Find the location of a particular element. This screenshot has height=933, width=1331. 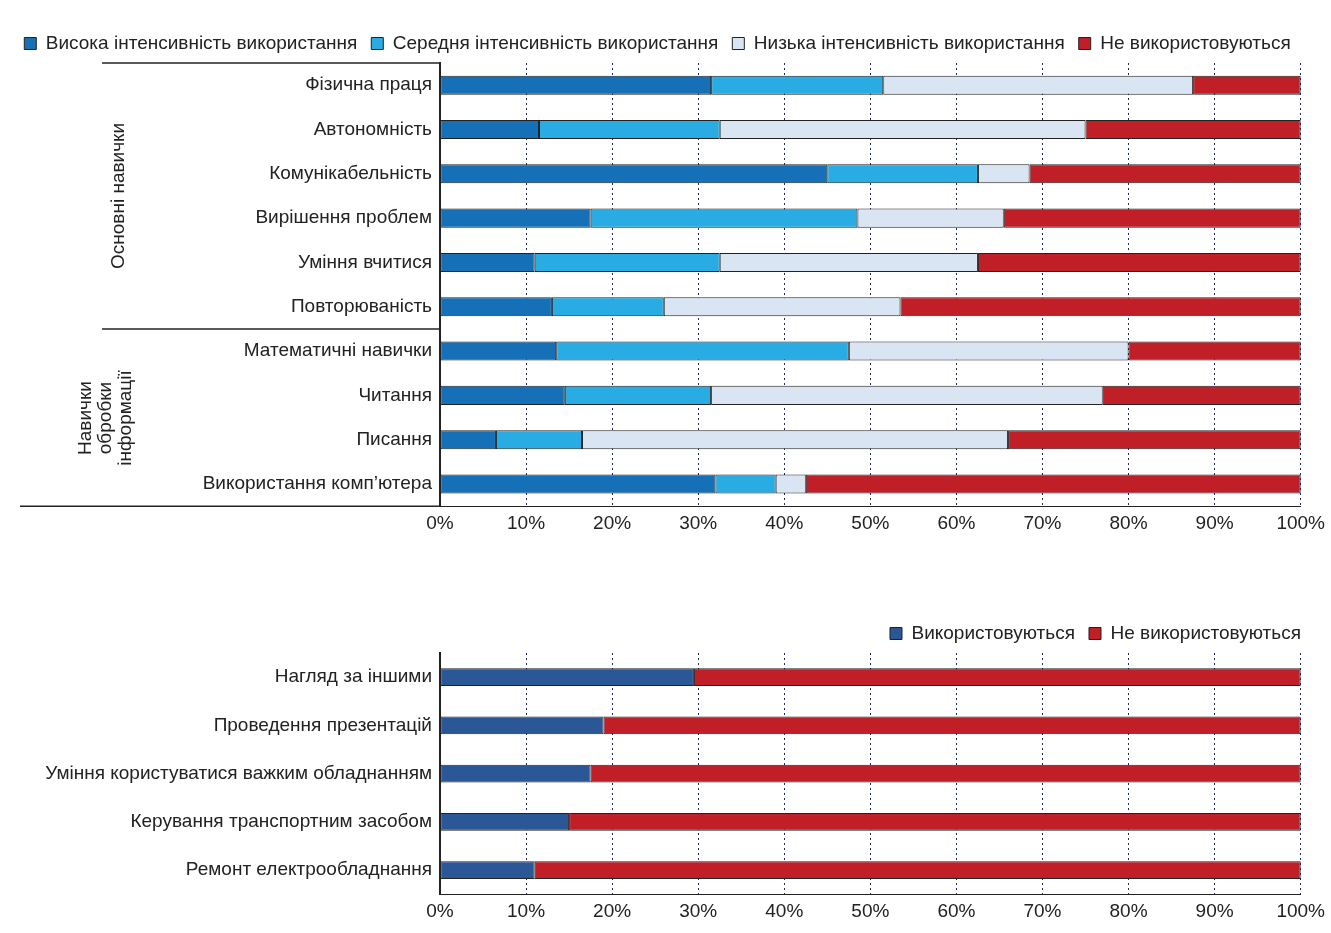

y-tick-label: Нагляд за іншими is located at coordinates (353, 676).